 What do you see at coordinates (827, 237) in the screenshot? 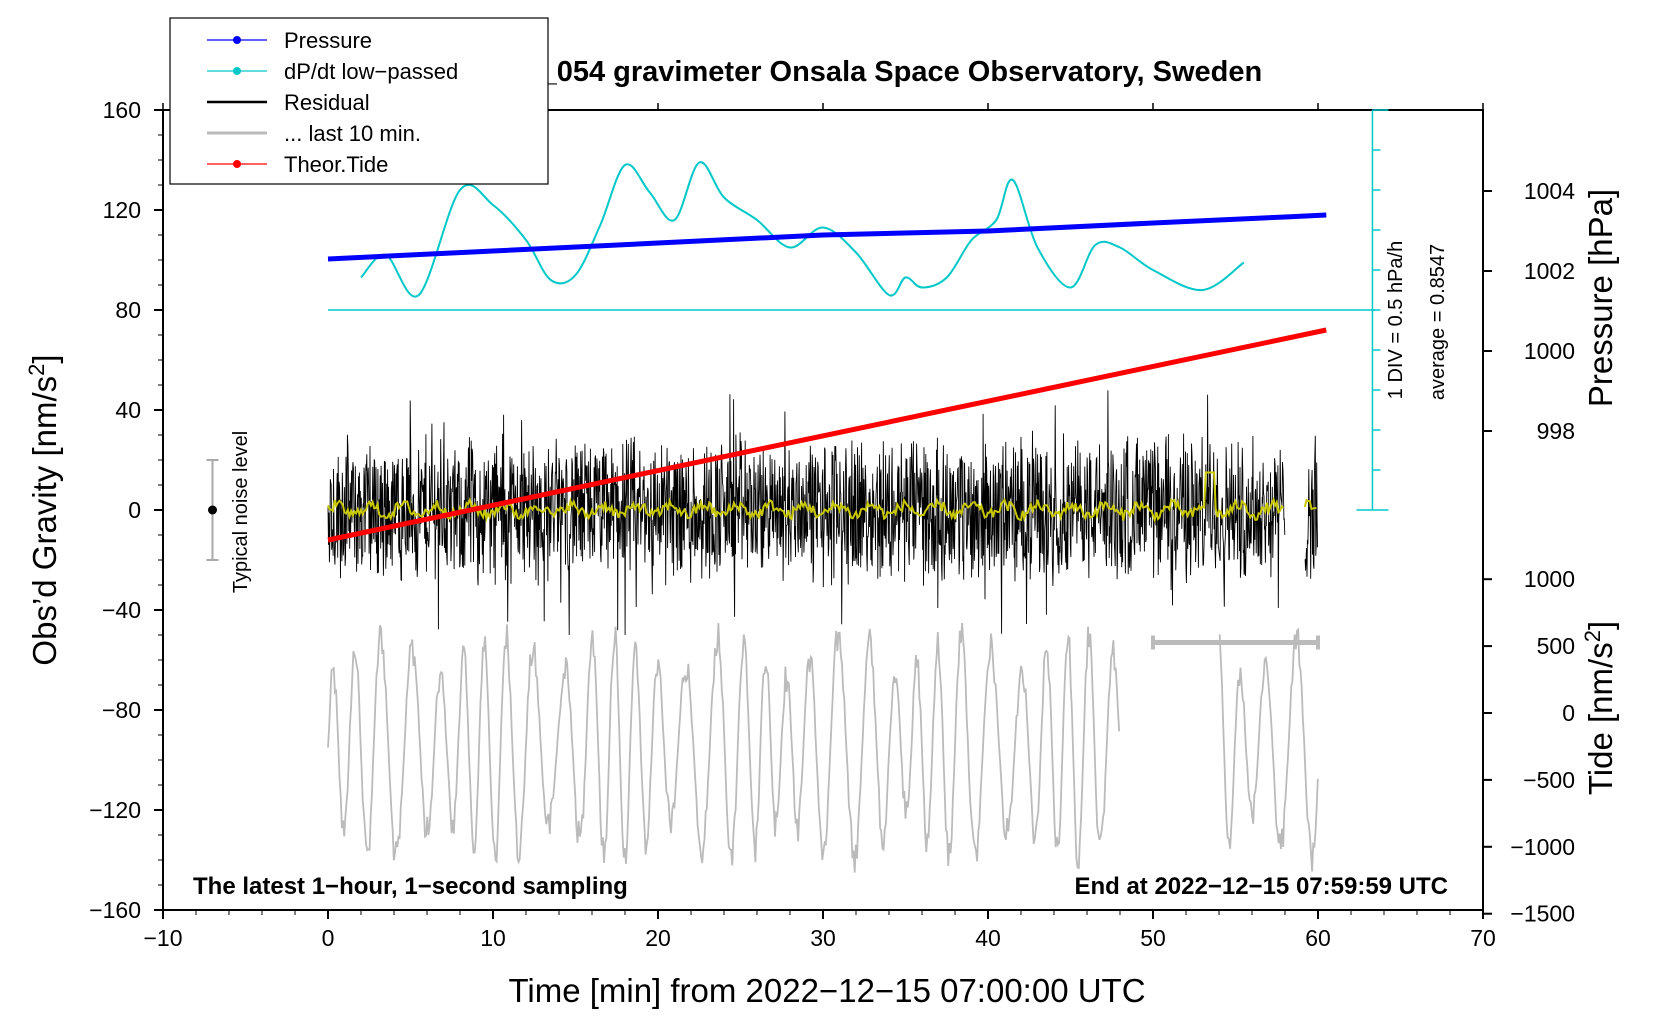
I see `series-pressure` at bounding box center [827, 237].